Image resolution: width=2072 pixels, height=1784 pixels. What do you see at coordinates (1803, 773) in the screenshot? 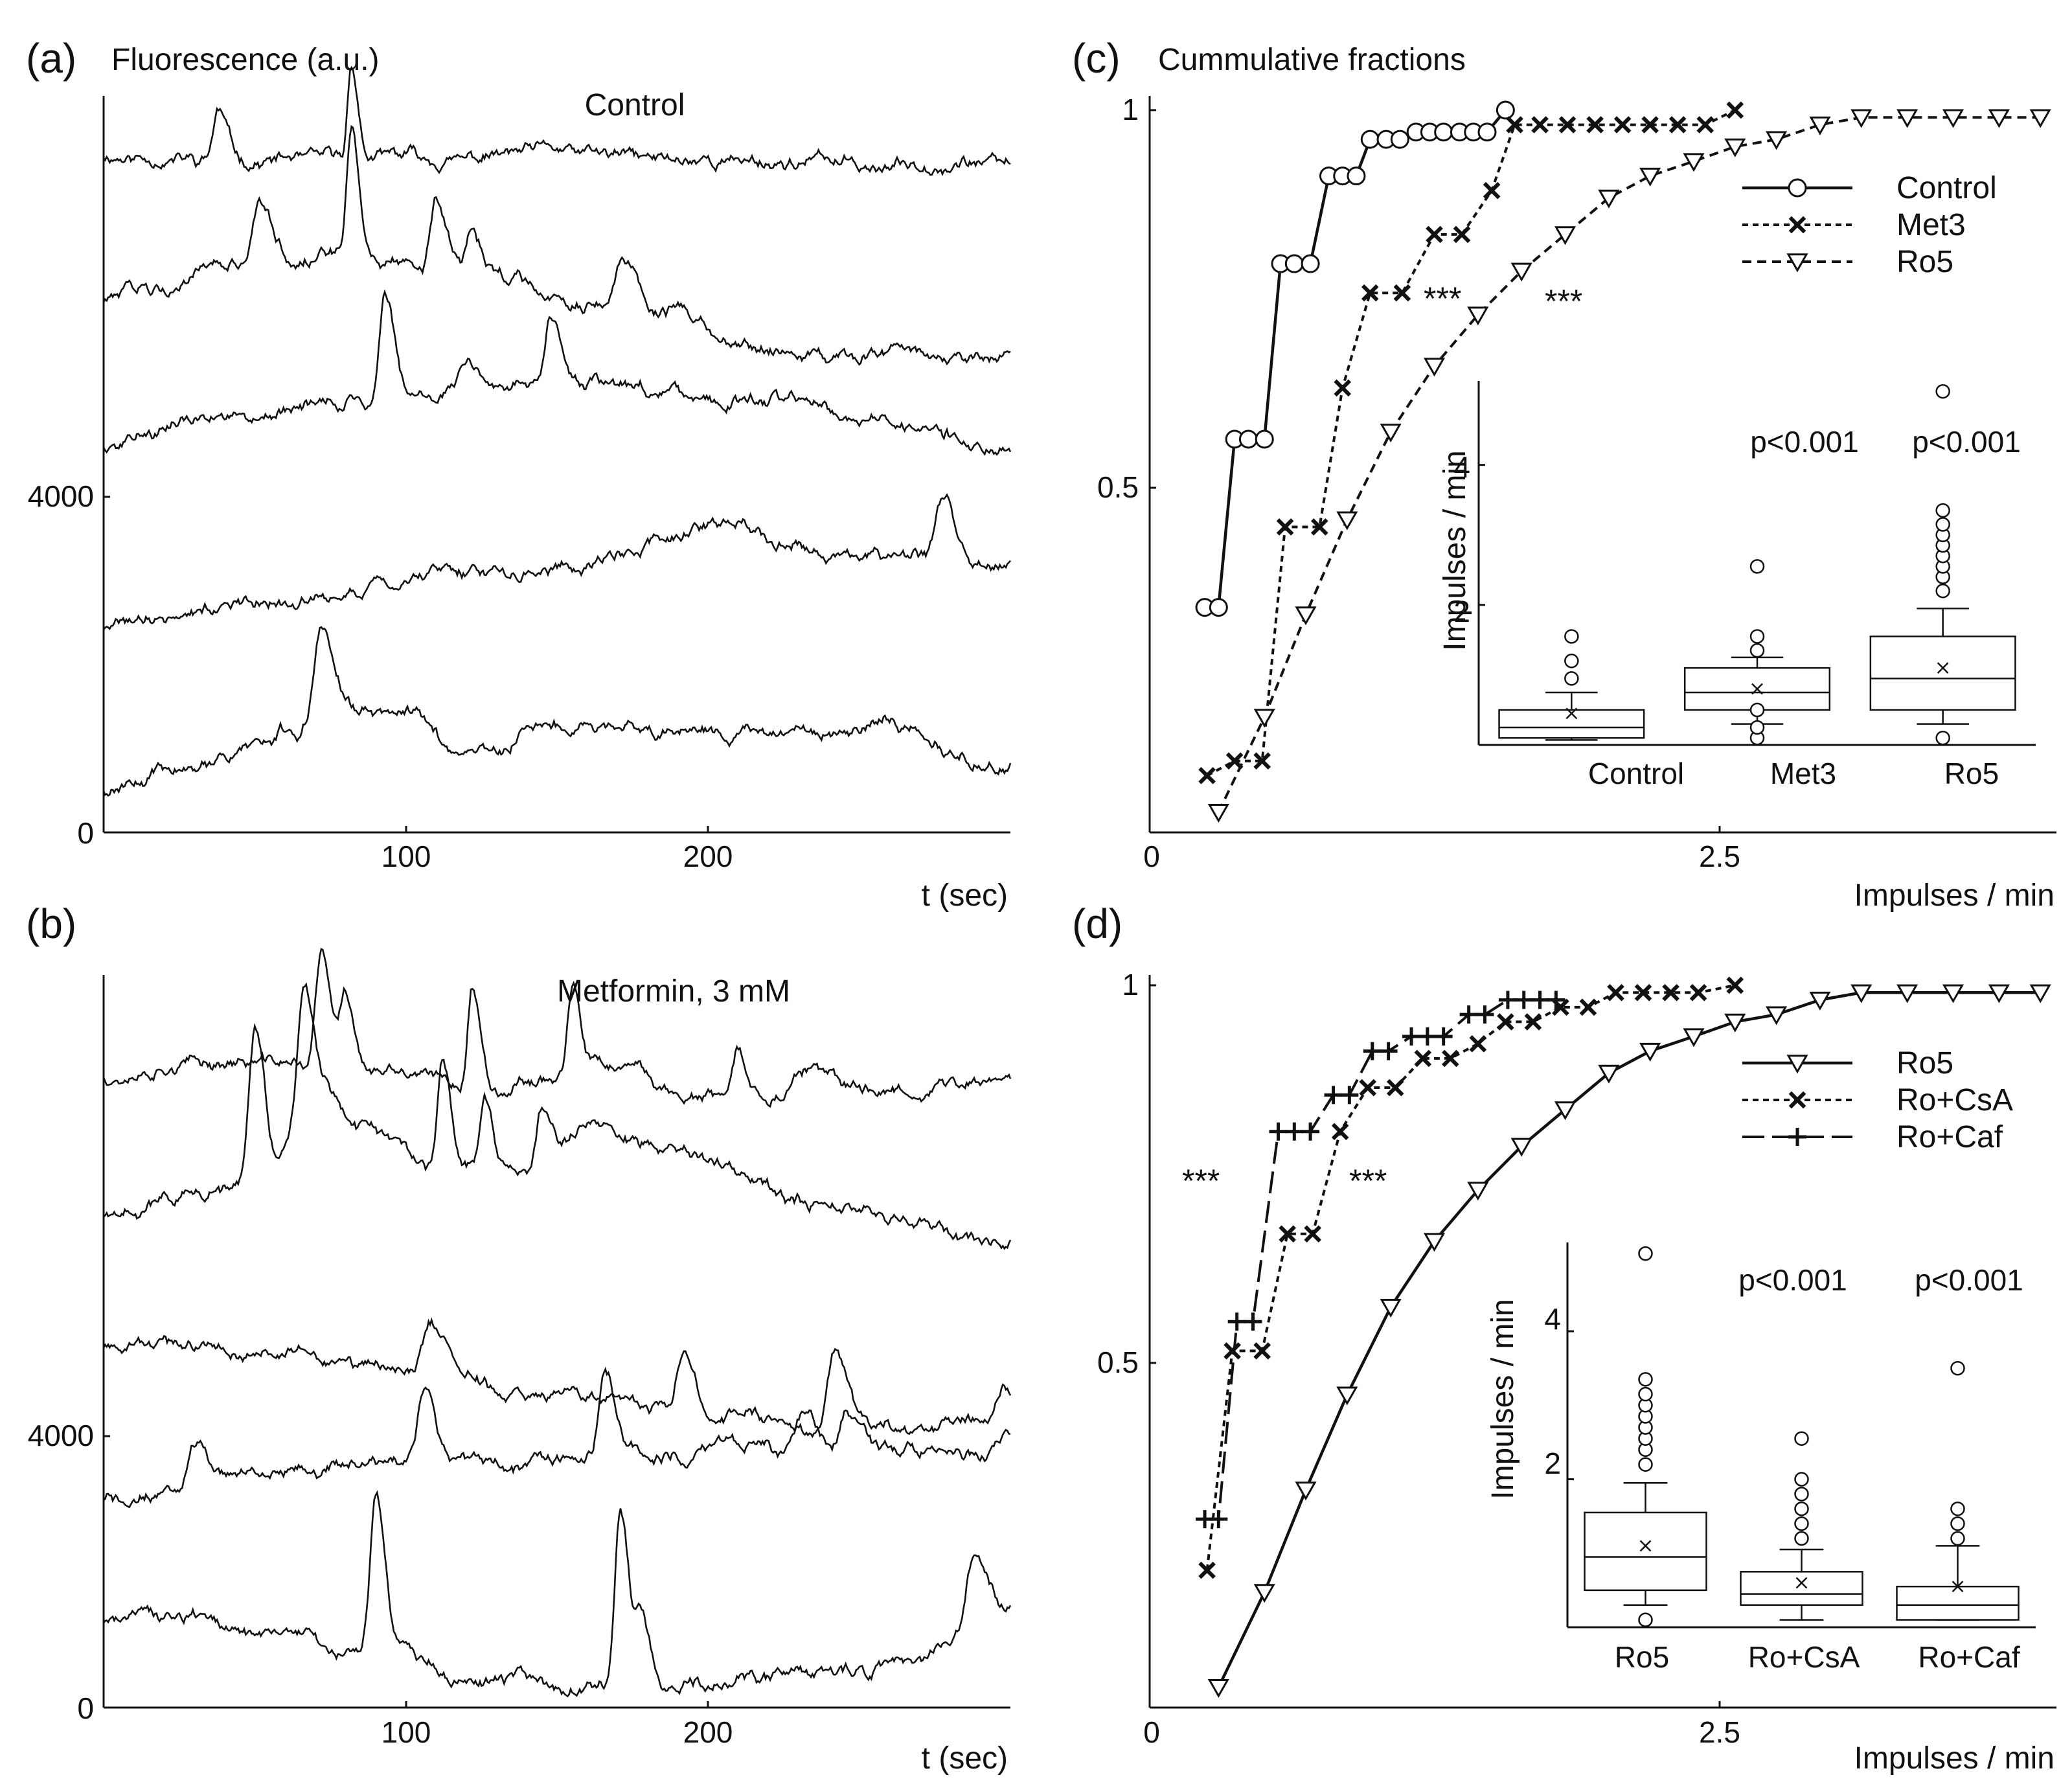
I see `inset-c-category-label: Met3` at bounding box center [1803, 773].